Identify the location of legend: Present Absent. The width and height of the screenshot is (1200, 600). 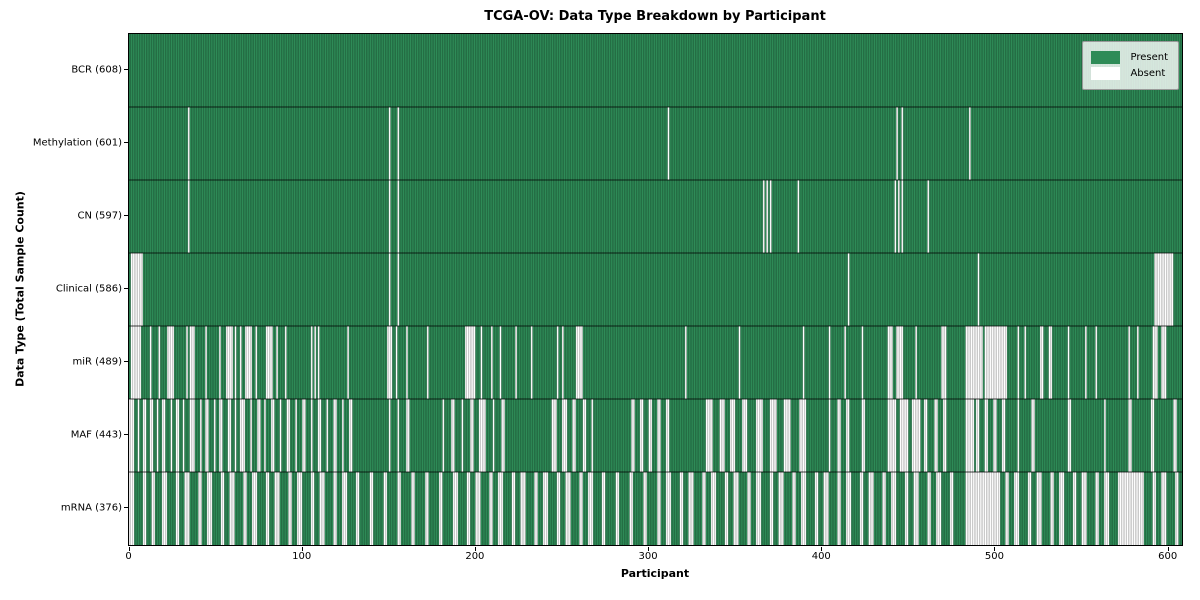
(1130, 65).